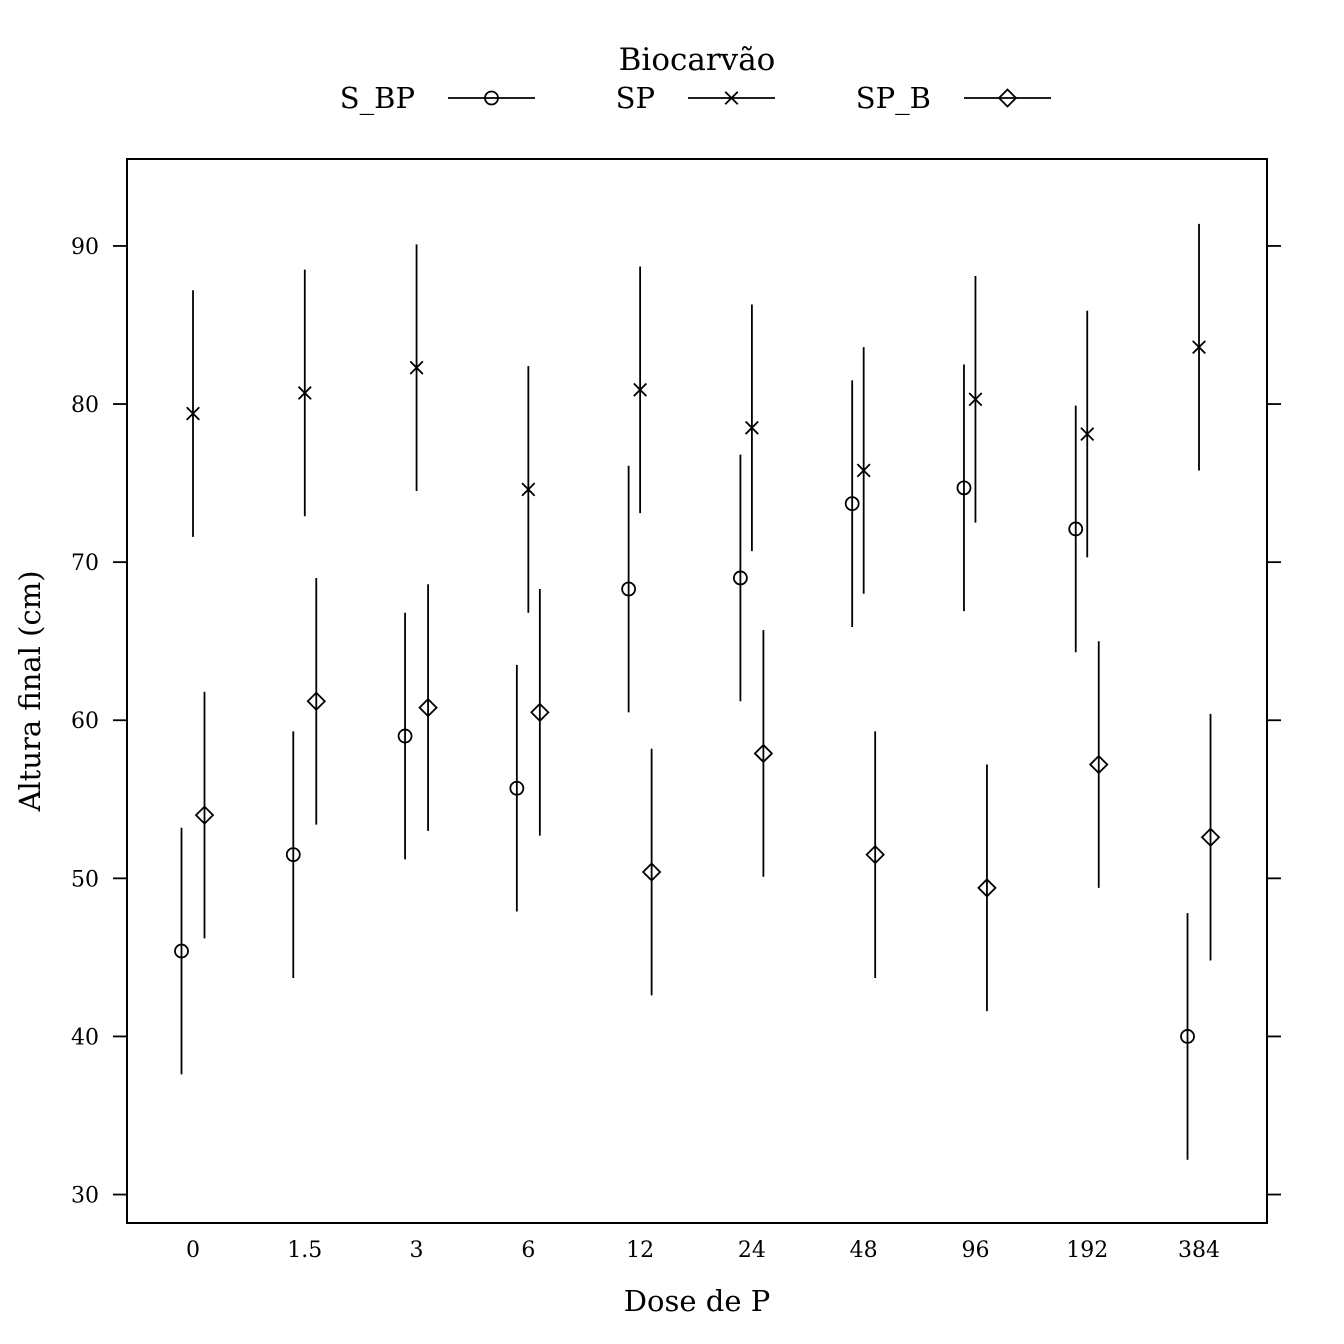 This screenshot has height=1344, width=1344. Describe the element at coordinates (85, 1196) in the screenshot. I see `y-tick-label: 30` at that location.